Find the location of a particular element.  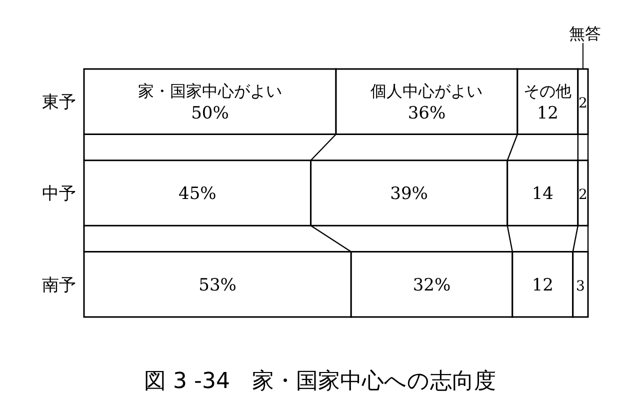

series-label: 無答 is located at coordinates (584, 33).